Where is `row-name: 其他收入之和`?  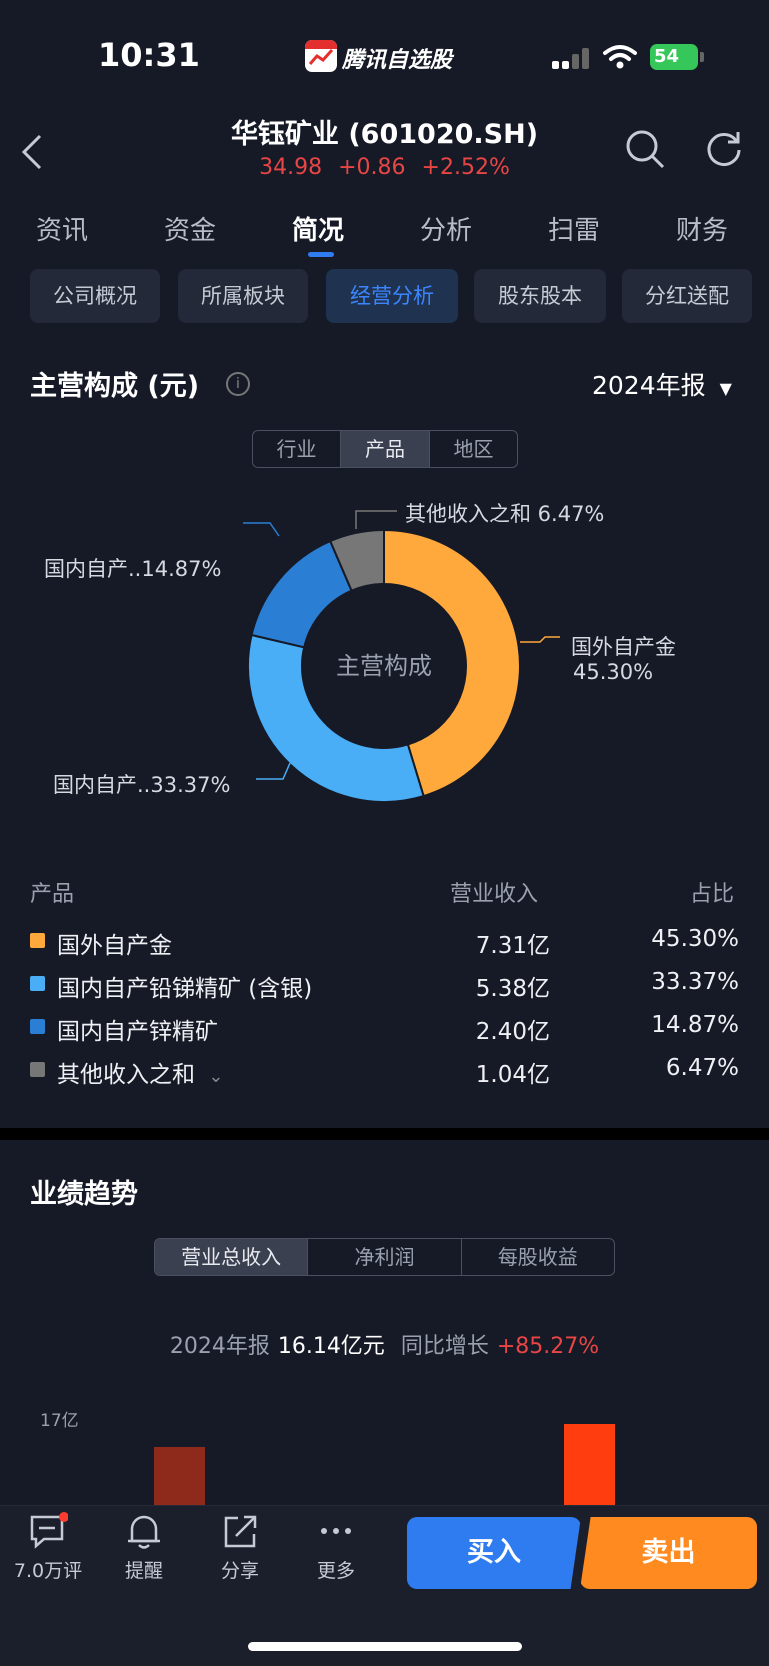
row-name: 其他收入之和 is located at coordinates (126, 1075).